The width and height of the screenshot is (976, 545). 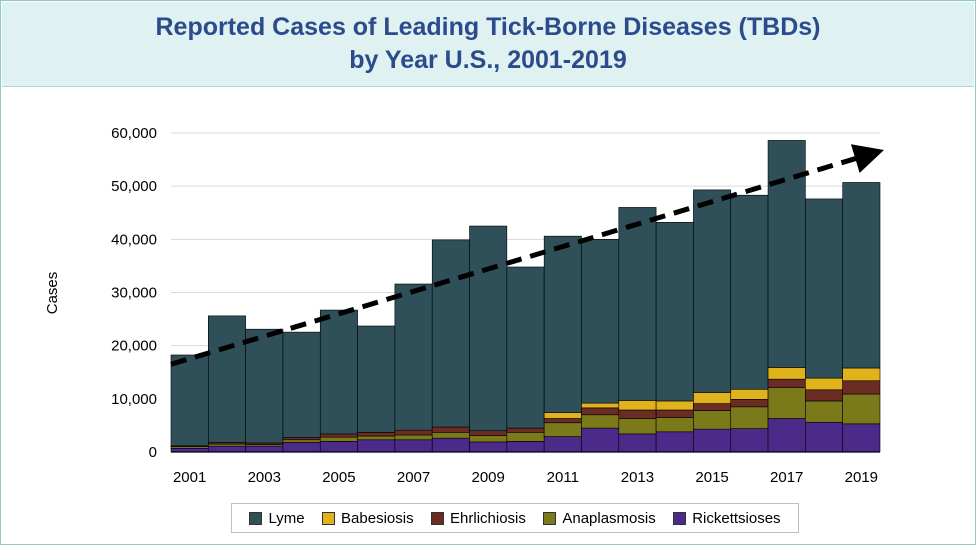 What do you see at coordinates (749, 394) in the screenshot?
I see `bar-segment-babesiosis-2016` at bounding box center [749, 394].